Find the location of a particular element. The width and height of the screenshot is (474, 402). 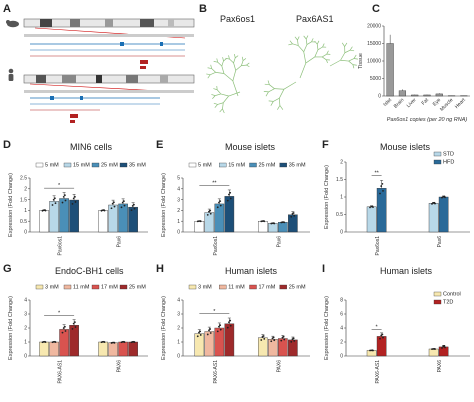

d-y-tick-label: 1.5 is located at coordinates (23, 200).